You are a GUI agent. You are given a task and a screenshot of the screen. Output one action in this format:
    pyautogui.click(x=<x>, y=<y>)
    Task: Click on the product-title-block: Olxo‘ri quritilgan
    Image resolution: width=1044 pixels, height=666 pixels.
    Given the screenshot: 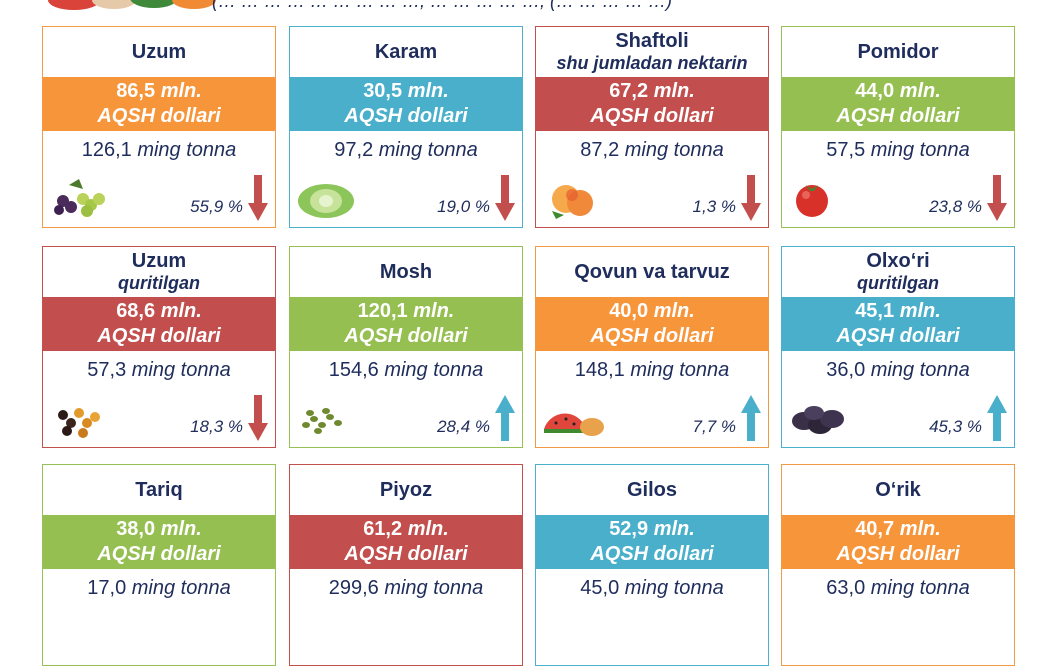 What is the action you would take?
    pyautogui.click(x=898, y=272)
    